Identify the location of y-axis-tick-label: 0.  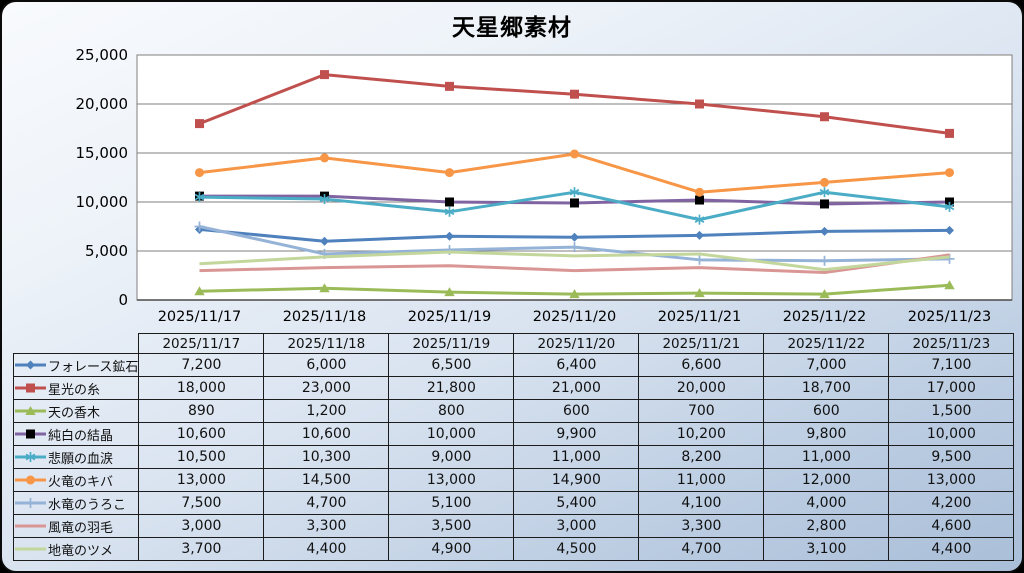
(123, 300).